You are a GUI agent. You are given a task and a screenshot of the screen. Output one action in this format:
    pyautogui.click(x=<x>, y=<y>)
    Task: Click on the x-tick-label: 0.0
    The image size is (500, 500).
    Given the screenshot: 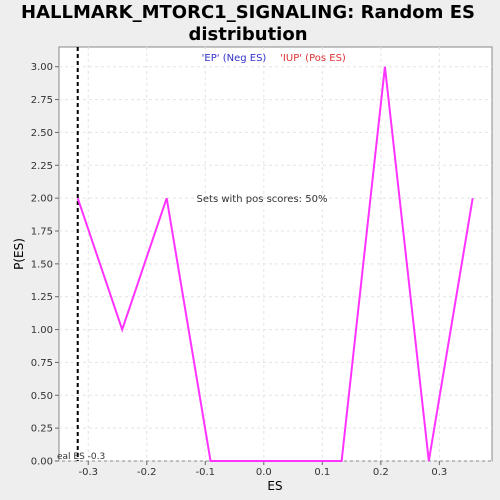 What is the action you would take?
    pyautogui.click(x=264, y=472)
    